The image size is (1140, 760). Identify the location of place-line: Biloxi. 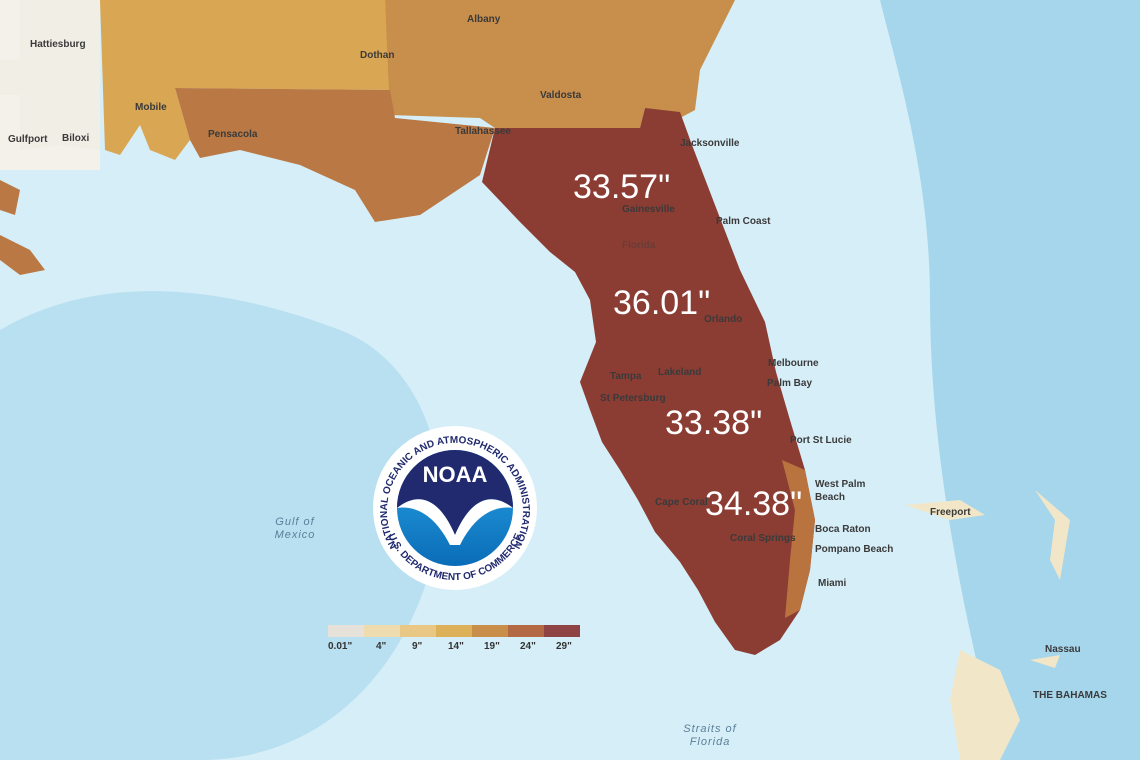
(75, 138).